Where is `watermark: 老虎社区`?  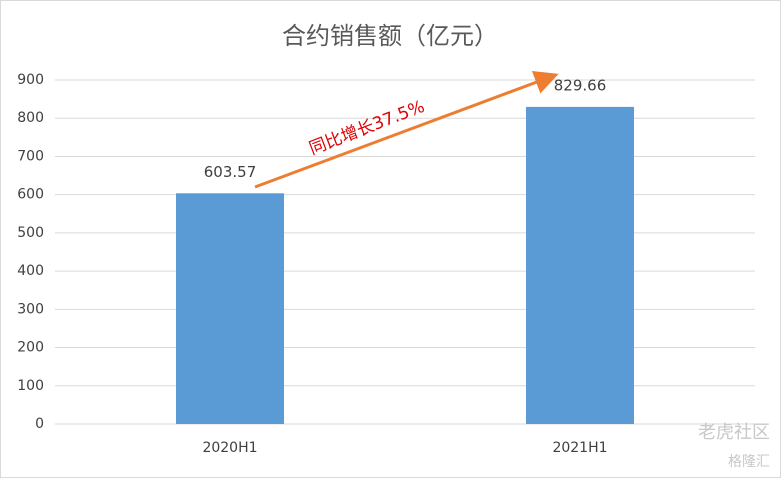
watermark: 老虎社区 is located at coordinates (734, 432).